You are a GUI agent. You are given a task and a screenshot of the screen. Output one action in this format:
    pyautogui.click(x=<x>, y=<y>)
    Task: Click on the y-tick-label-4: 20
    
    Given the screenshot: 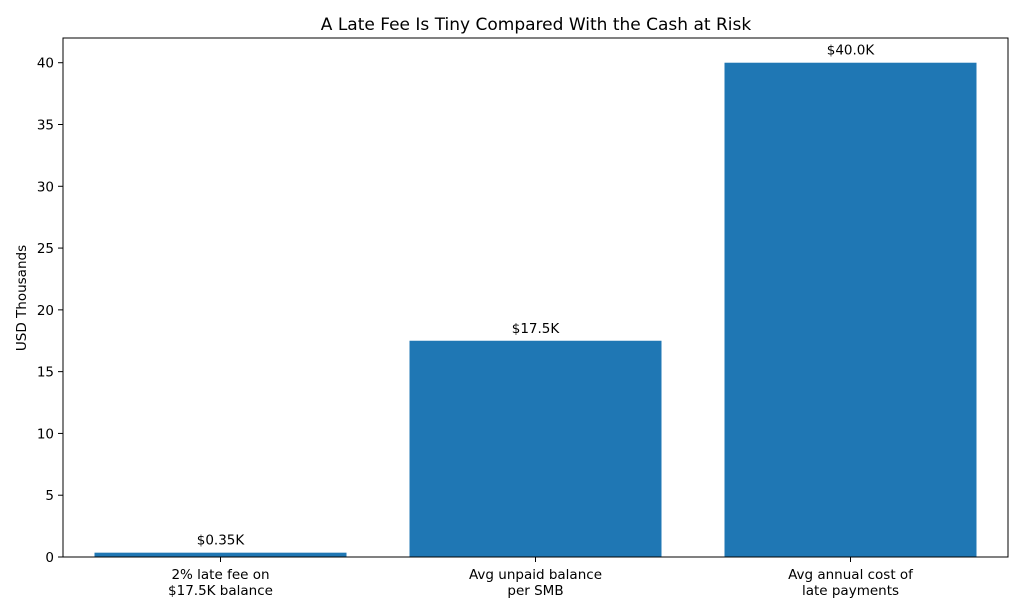 What is the action you would take?
    pyautogui.click(x=45, y=311)
    